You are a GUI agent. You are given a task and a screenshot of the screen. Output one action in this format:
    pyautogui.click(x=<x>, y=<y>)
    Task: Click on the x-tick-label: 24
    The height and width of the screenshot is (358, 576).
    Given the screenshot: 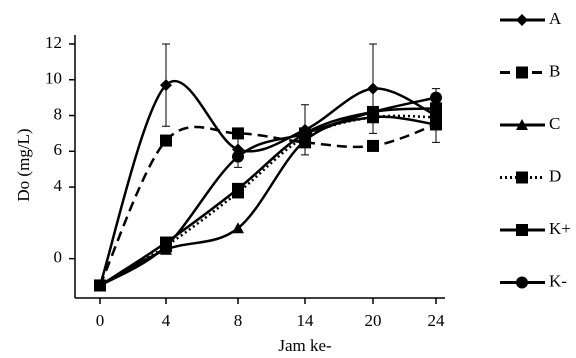 What is the action you would take?
    pyautogui.click(x=437, y=320)
    